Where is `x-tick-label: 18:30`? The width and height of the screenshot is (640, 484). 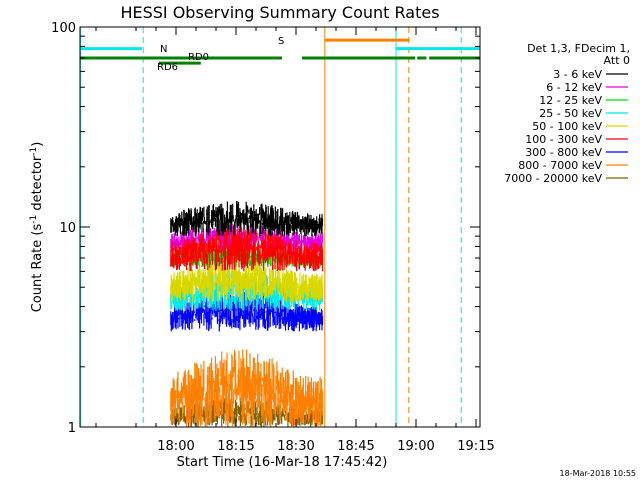
x-tick-label: 18:30 is located at coordinates (295, 446).